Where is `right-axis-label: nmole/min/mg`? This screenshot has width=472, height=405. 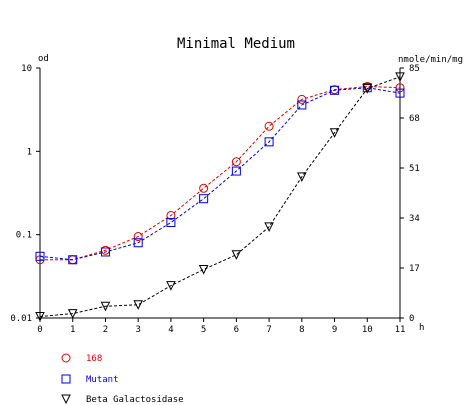 right-axis-label: nmole/min/mg is located at coordinates (430, 60).